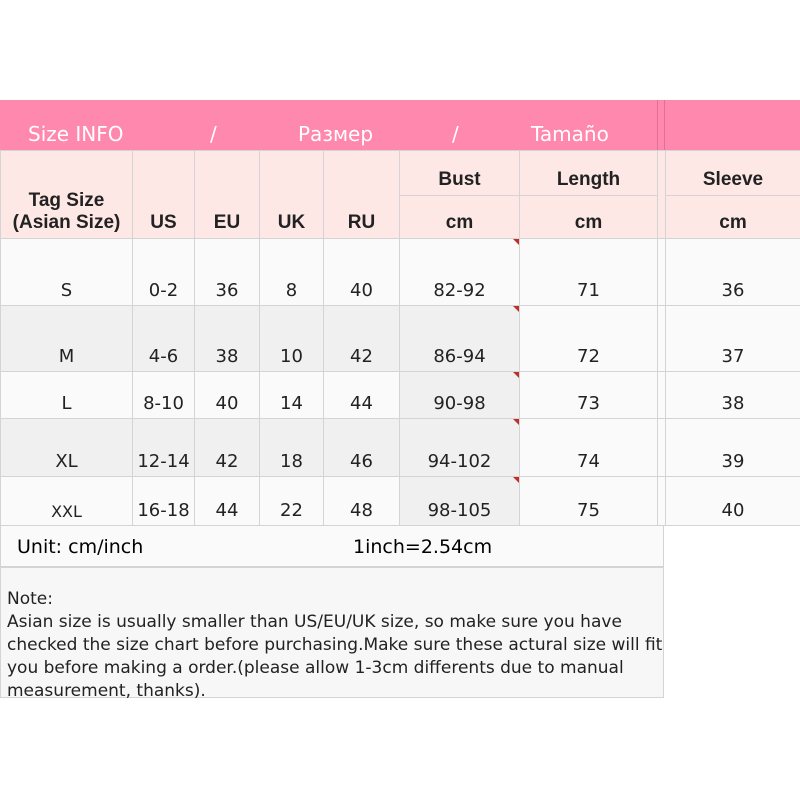  What do you see at coordinates (291, 501) in the screenshot?
I see `cell-uk: 22` at bounding box center [291, 501].